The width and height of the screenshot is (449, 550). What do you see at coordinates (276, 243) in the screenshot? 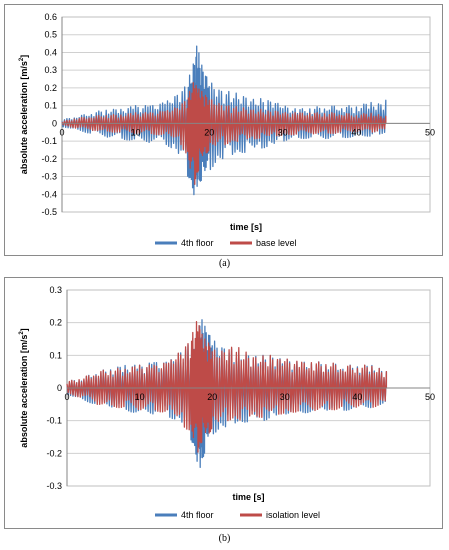
I see `legend-label: base level` at bounding box center [276, 243].